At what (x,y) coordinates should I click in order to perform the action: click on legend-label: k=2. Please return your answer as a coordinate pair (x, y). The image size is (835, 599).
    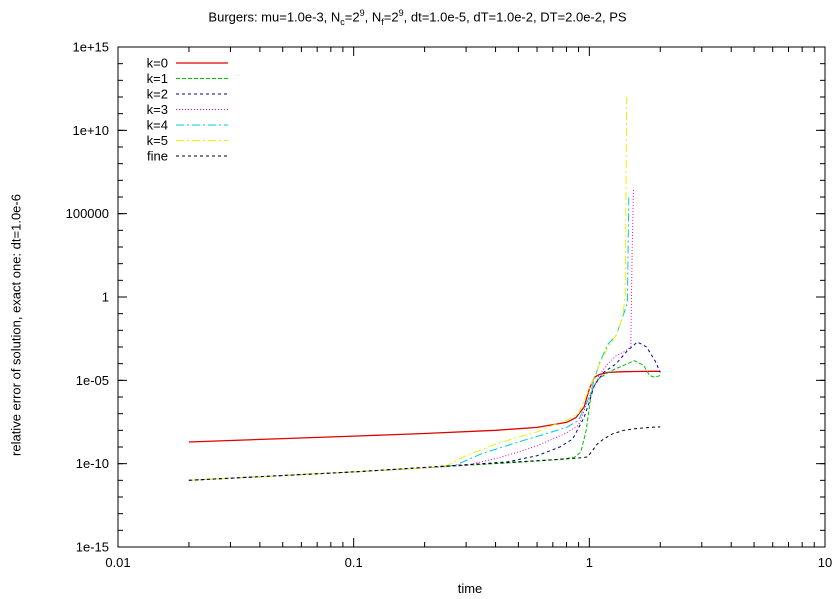
    Looking at the image, I should click on (157, 94).